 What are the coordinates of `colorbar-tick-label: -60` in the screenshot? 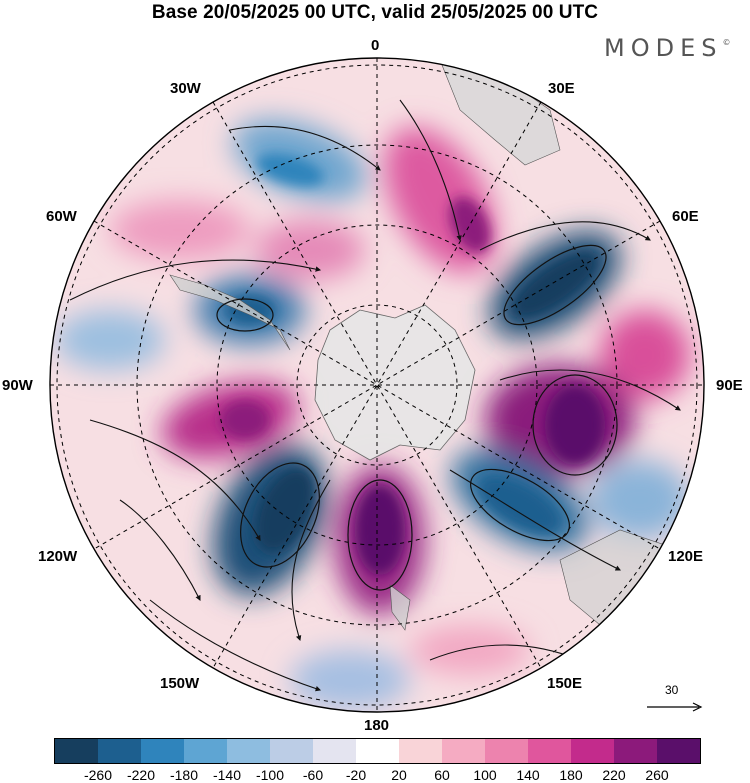 It's located at (313, 775).